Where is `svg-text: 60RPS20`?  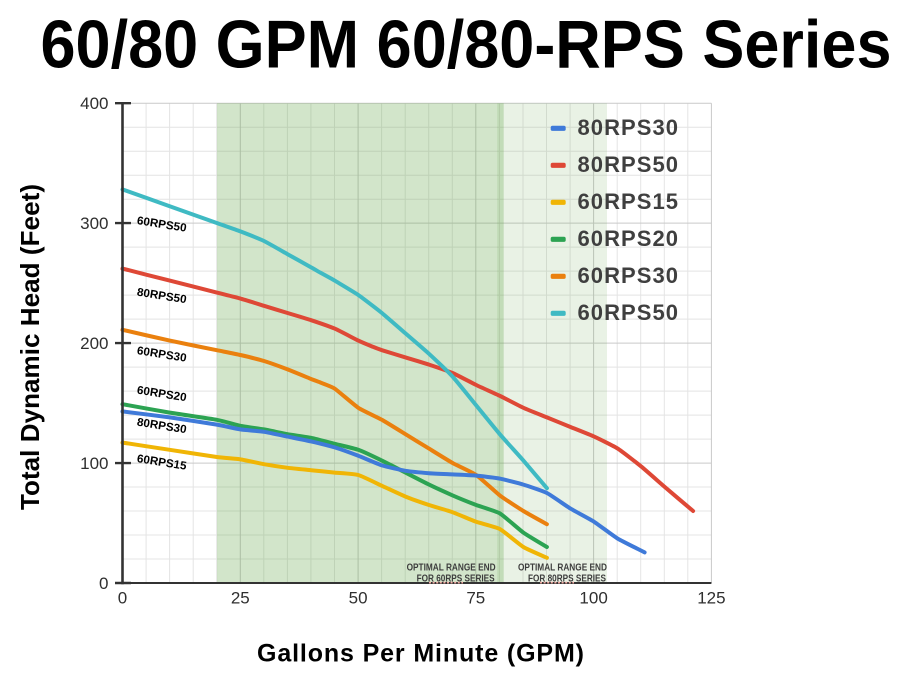 svg-text: 60RPS20 is located at coordinates (628, 238).